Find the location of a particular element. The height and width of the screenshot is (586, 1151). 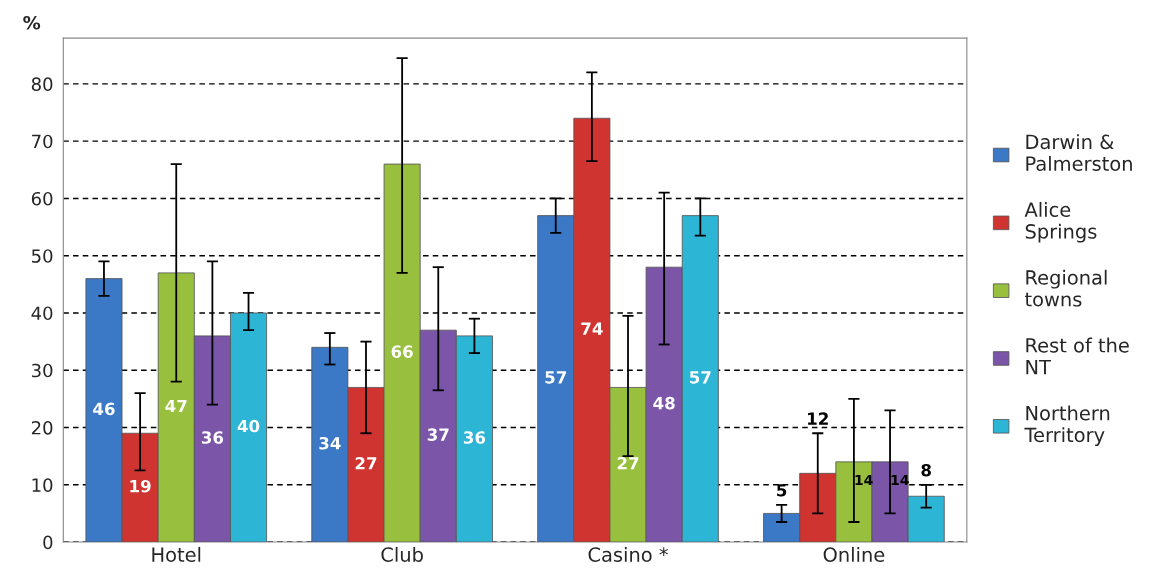

x-tick-label: Hotel is located at coordinates (176, 554).